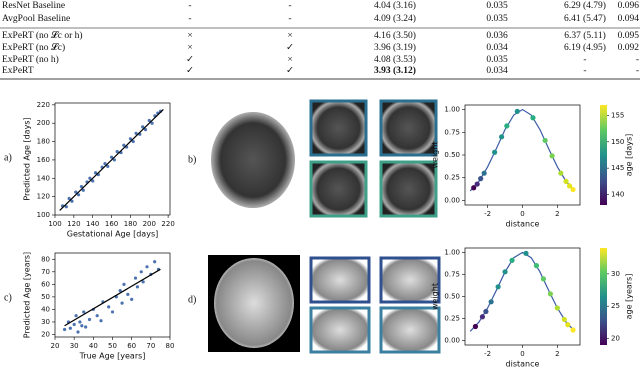 The width and height of the screenshot is (640, 375). I want to click on x-axis-label: distance, so click(523, 224).